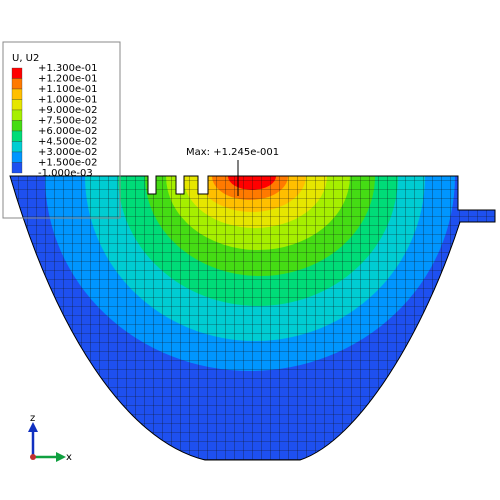 The height and width of the screenshot is (500, 500). I want to click on legend-label: +7.500e-02, so click(68, 121).